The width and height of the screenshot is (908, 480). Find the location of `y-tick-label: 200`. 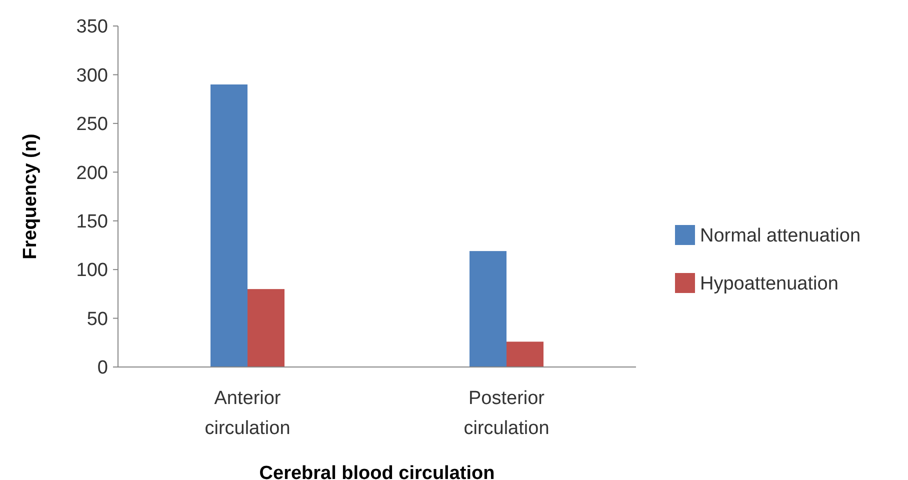

y-tick-label: 200 is located at coordinates (92, 173).